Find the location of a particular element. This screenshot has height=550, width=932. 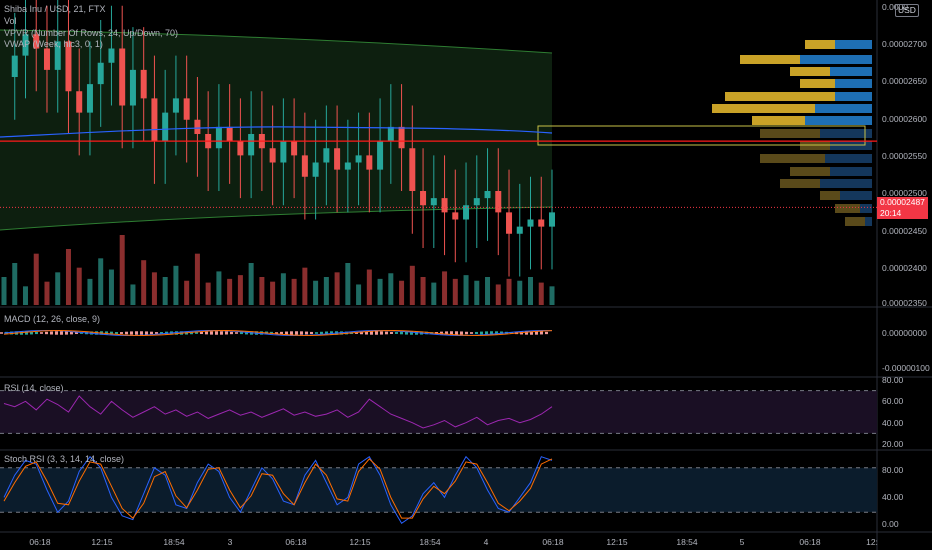

price-label: 0.00002500 is located at coordinates (904, 193).